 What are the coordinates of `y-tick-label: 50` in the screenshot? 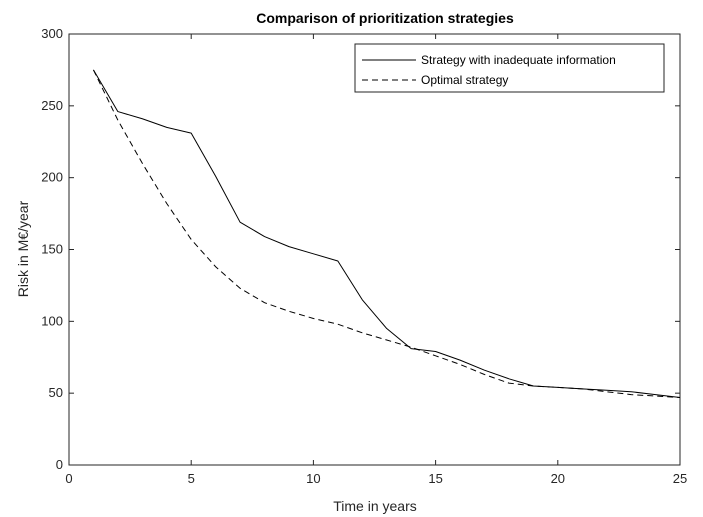 It's located at (56, 392).